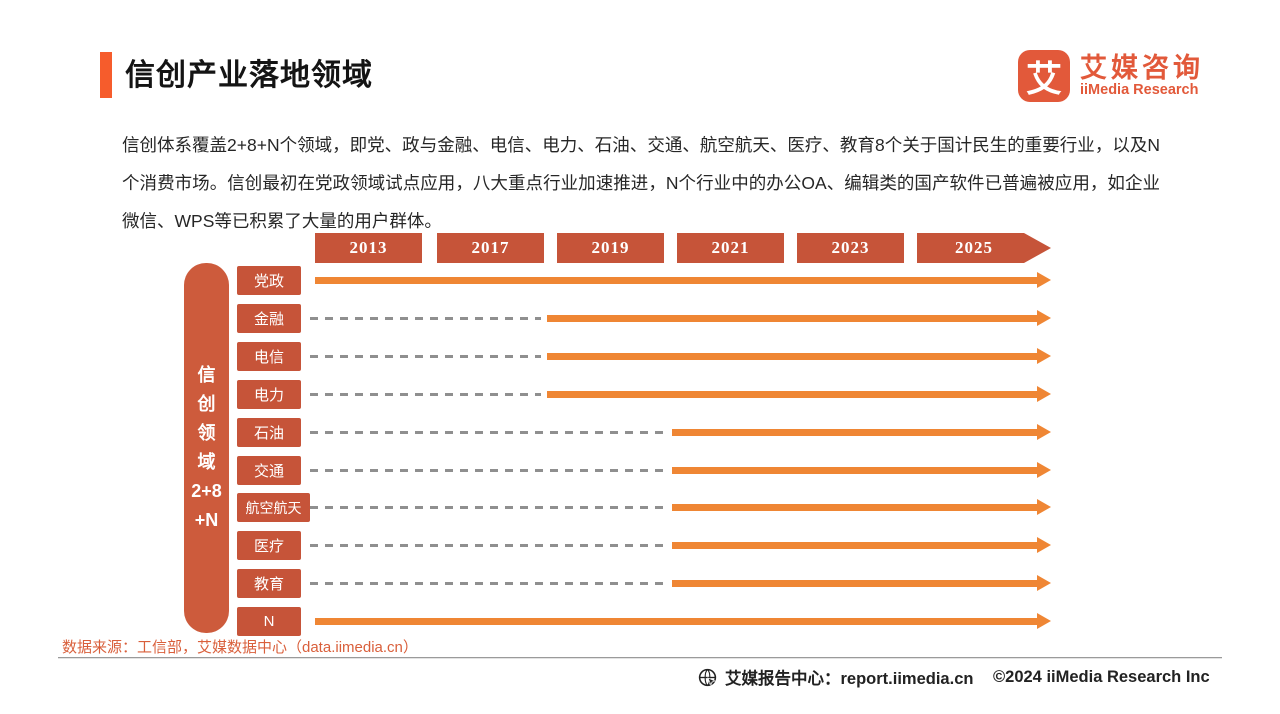  I want to click on logo-name-en: iiMedia Research, so click(1139, 90).